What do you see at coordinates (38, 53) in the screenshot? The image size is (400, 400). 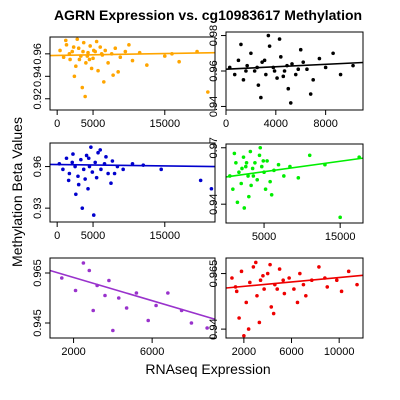 I see `y-tick-label: 0.96` at bounding box center [38, 53].